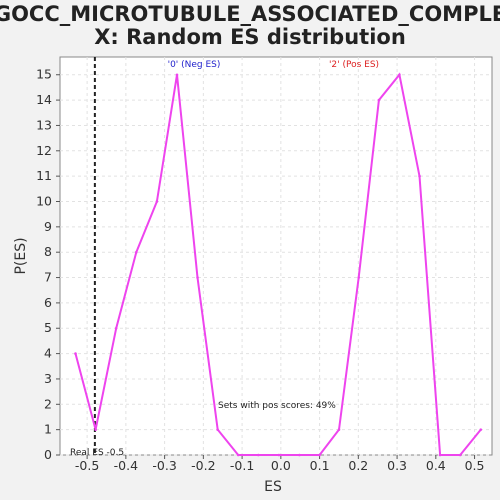 Image resolution: width=500 pixels, height=500 pixels. Describe the element at coordinates (194, 65) in the screenshot. I see `neg-es-label: '0' (Neg ES)` at that location.